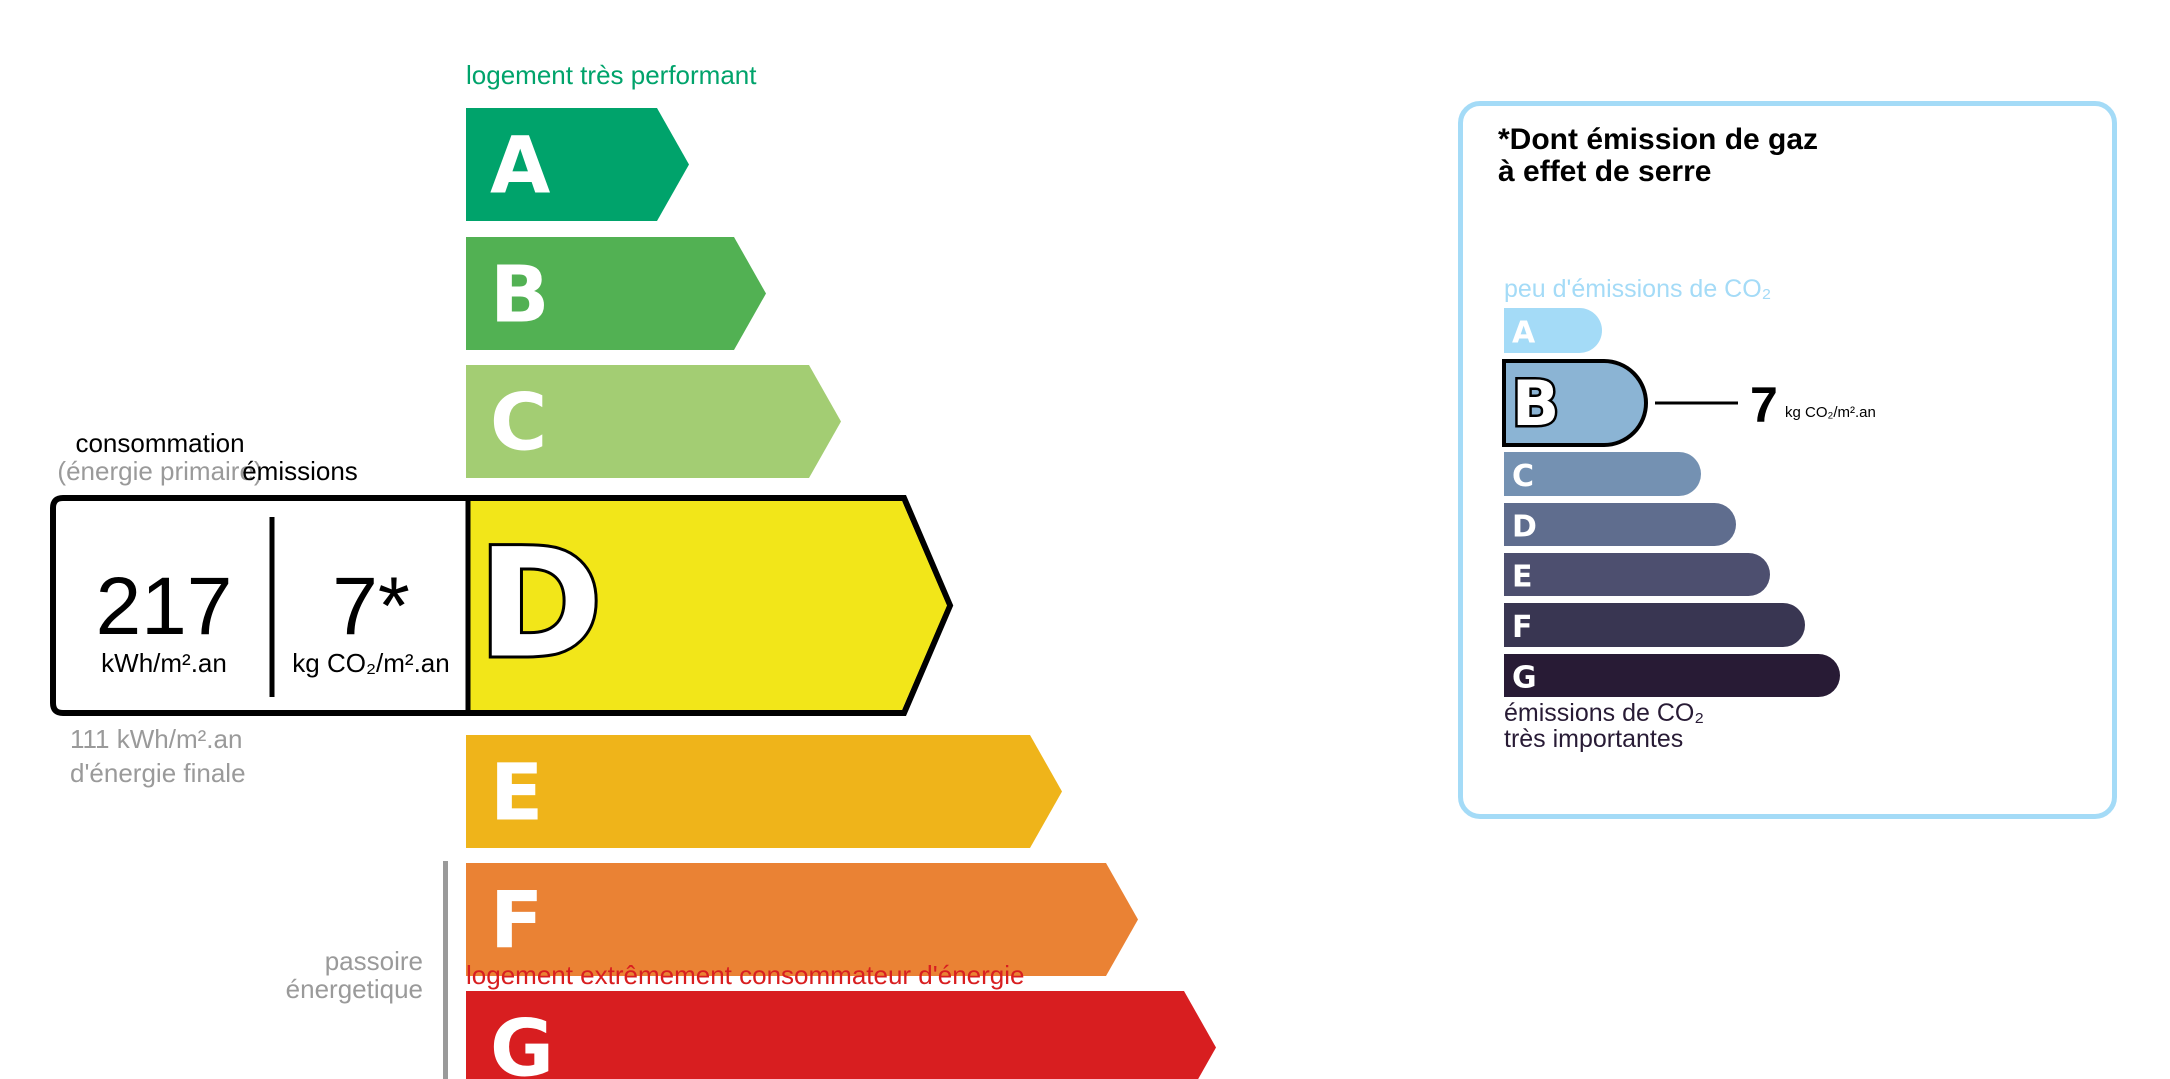 The image size is (2170, 1079). I want to click on energy-class-C: C, so click(653, 421).